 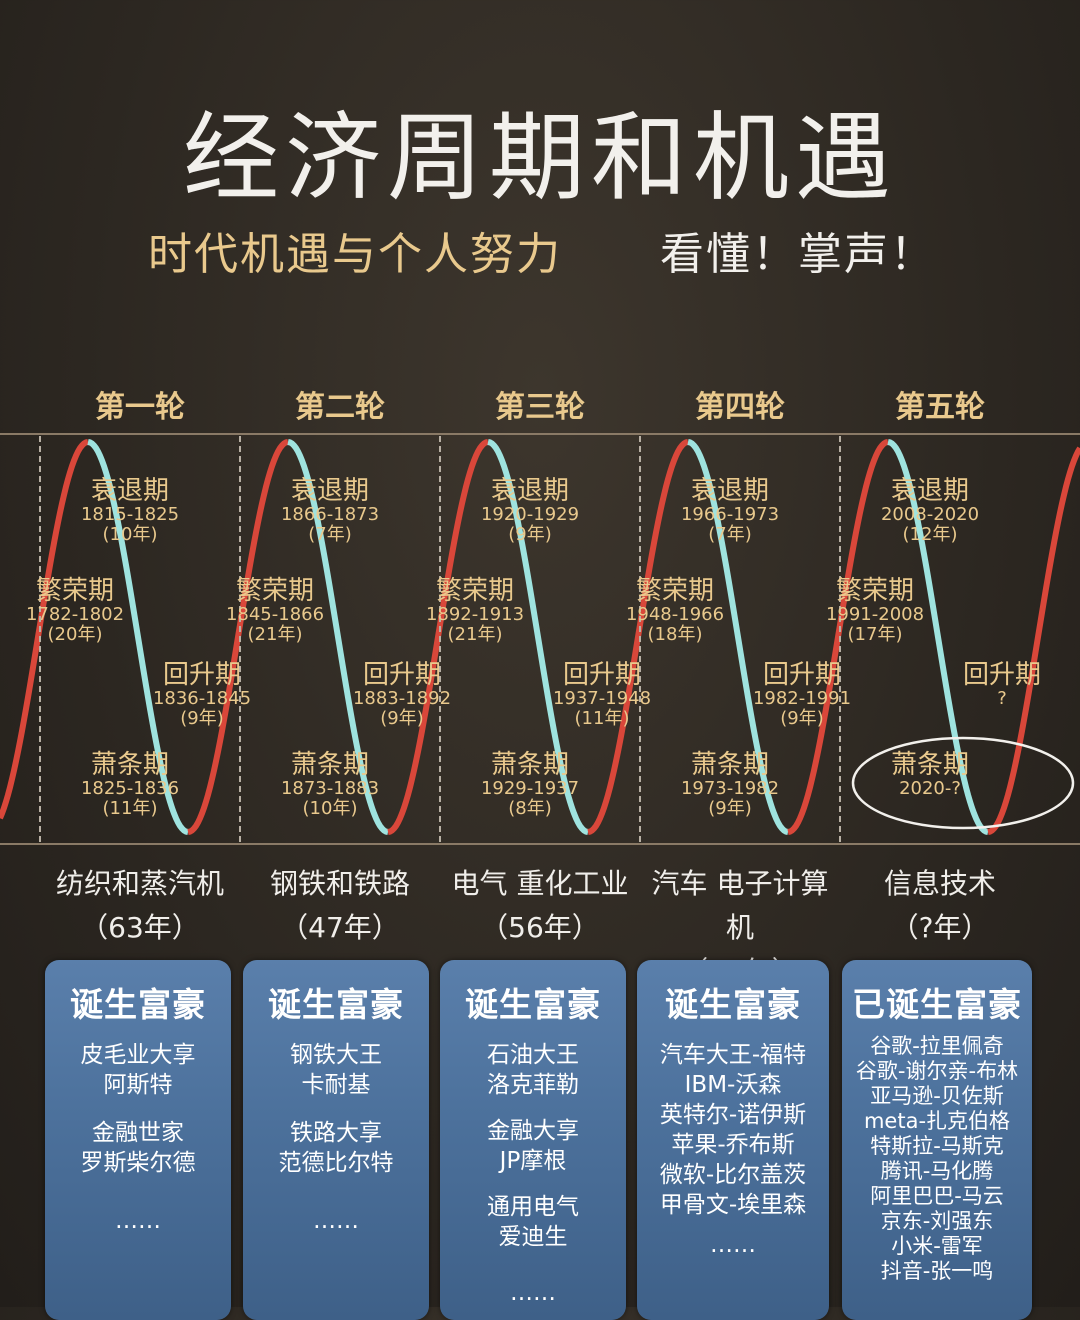 I want to click on industry-label: 钢铁和铁路 （47年）, so click(x=340, y=906).